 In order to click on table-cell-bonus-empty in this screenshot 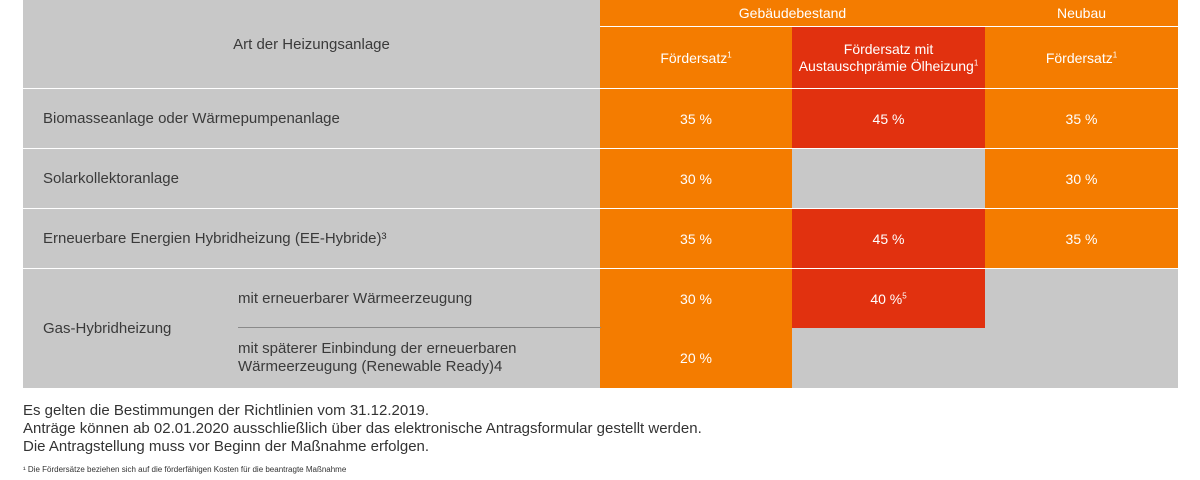, I will do `click(888, 178)`.